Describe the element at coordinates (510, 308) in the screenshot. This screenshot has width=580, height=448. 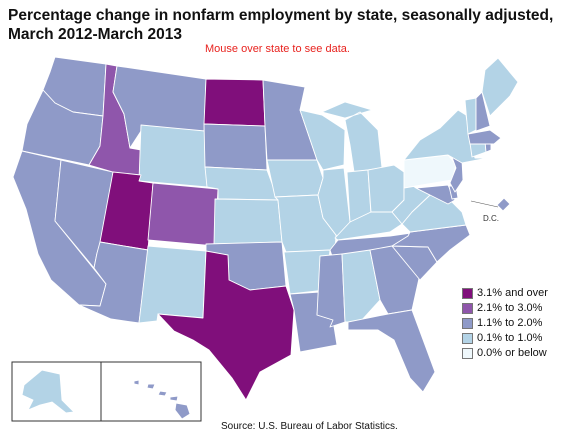
I see `legend-label: 2.1% to 3.0%` at that location.